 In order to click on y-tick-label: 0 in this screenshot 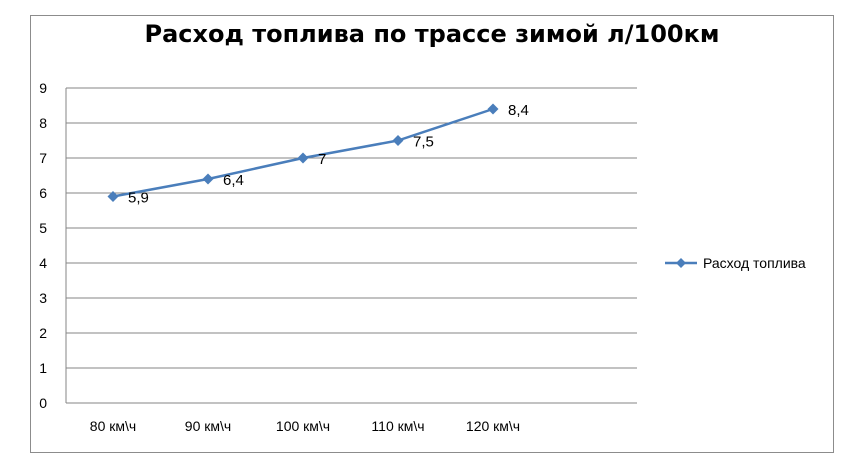, I will do `click(43, 403)`.